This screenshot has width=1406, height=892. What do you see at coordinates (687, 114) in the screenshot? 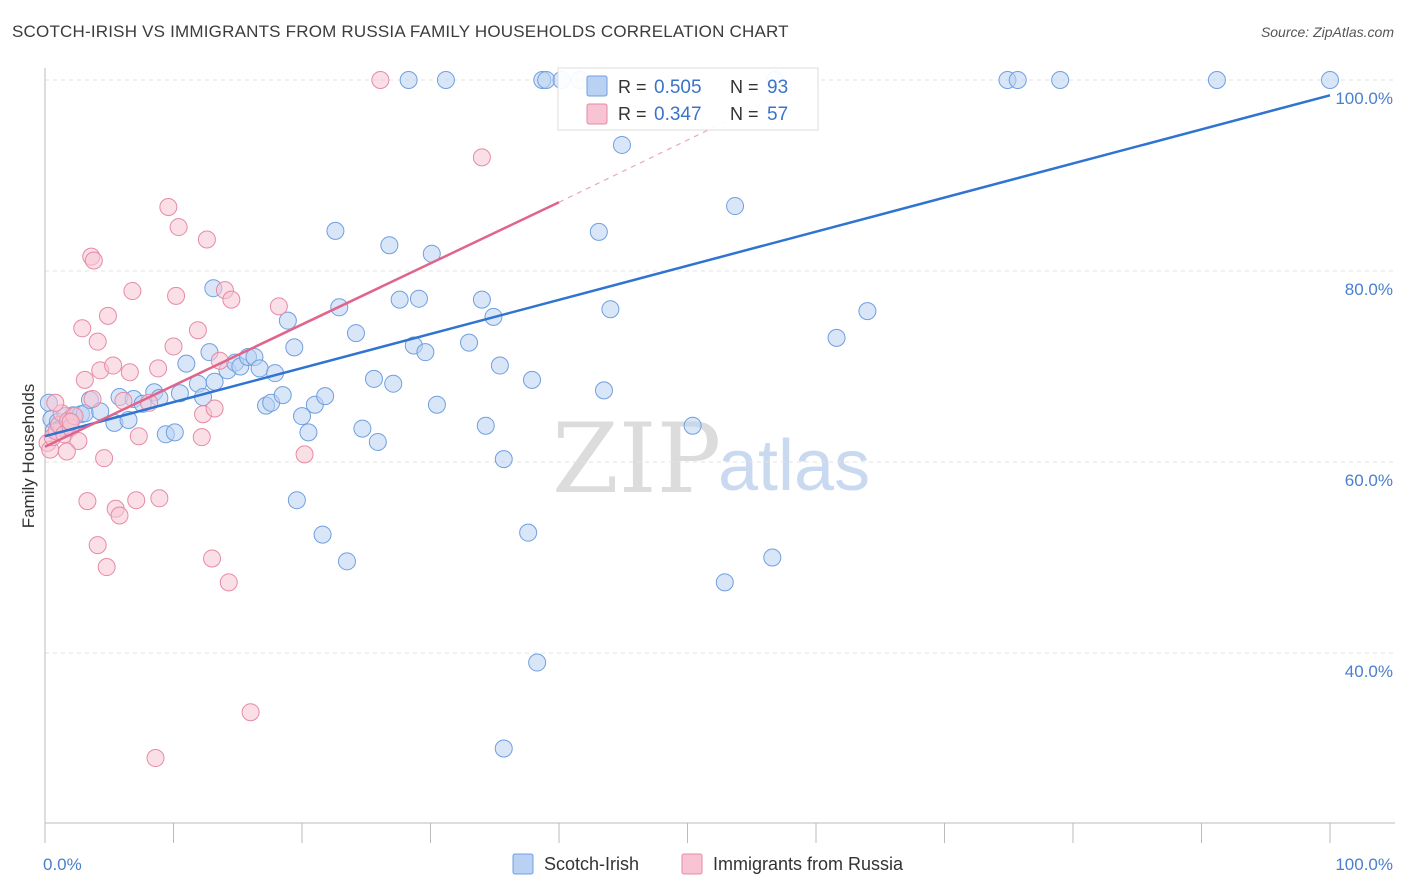
I see `legend-row-2: R = 0.347 N = 57` at bounding box center [687, 114].